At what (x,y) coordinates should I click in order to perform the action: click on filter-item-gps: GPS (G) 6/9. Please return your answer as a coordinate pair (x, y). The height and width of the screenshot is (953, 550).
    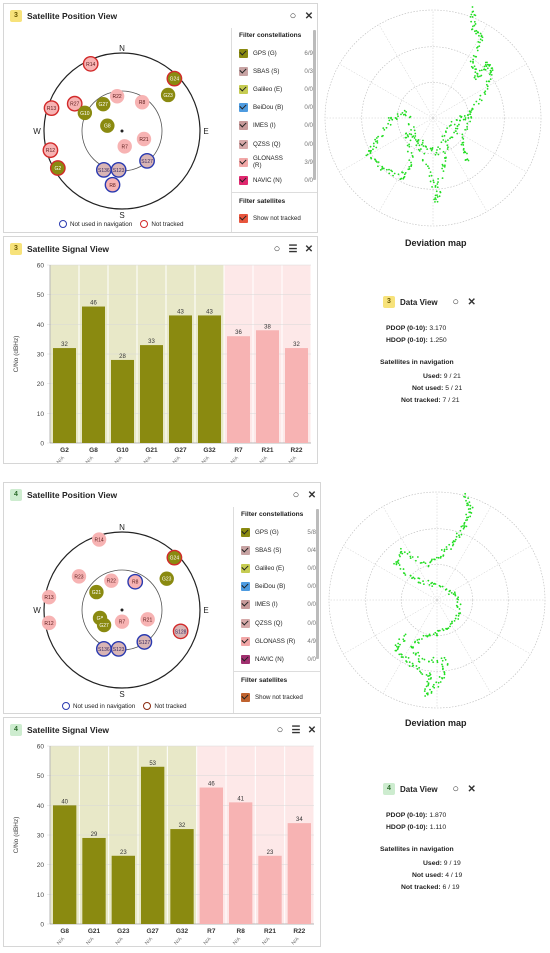
    Looking at the image, I should click on (278, 53).